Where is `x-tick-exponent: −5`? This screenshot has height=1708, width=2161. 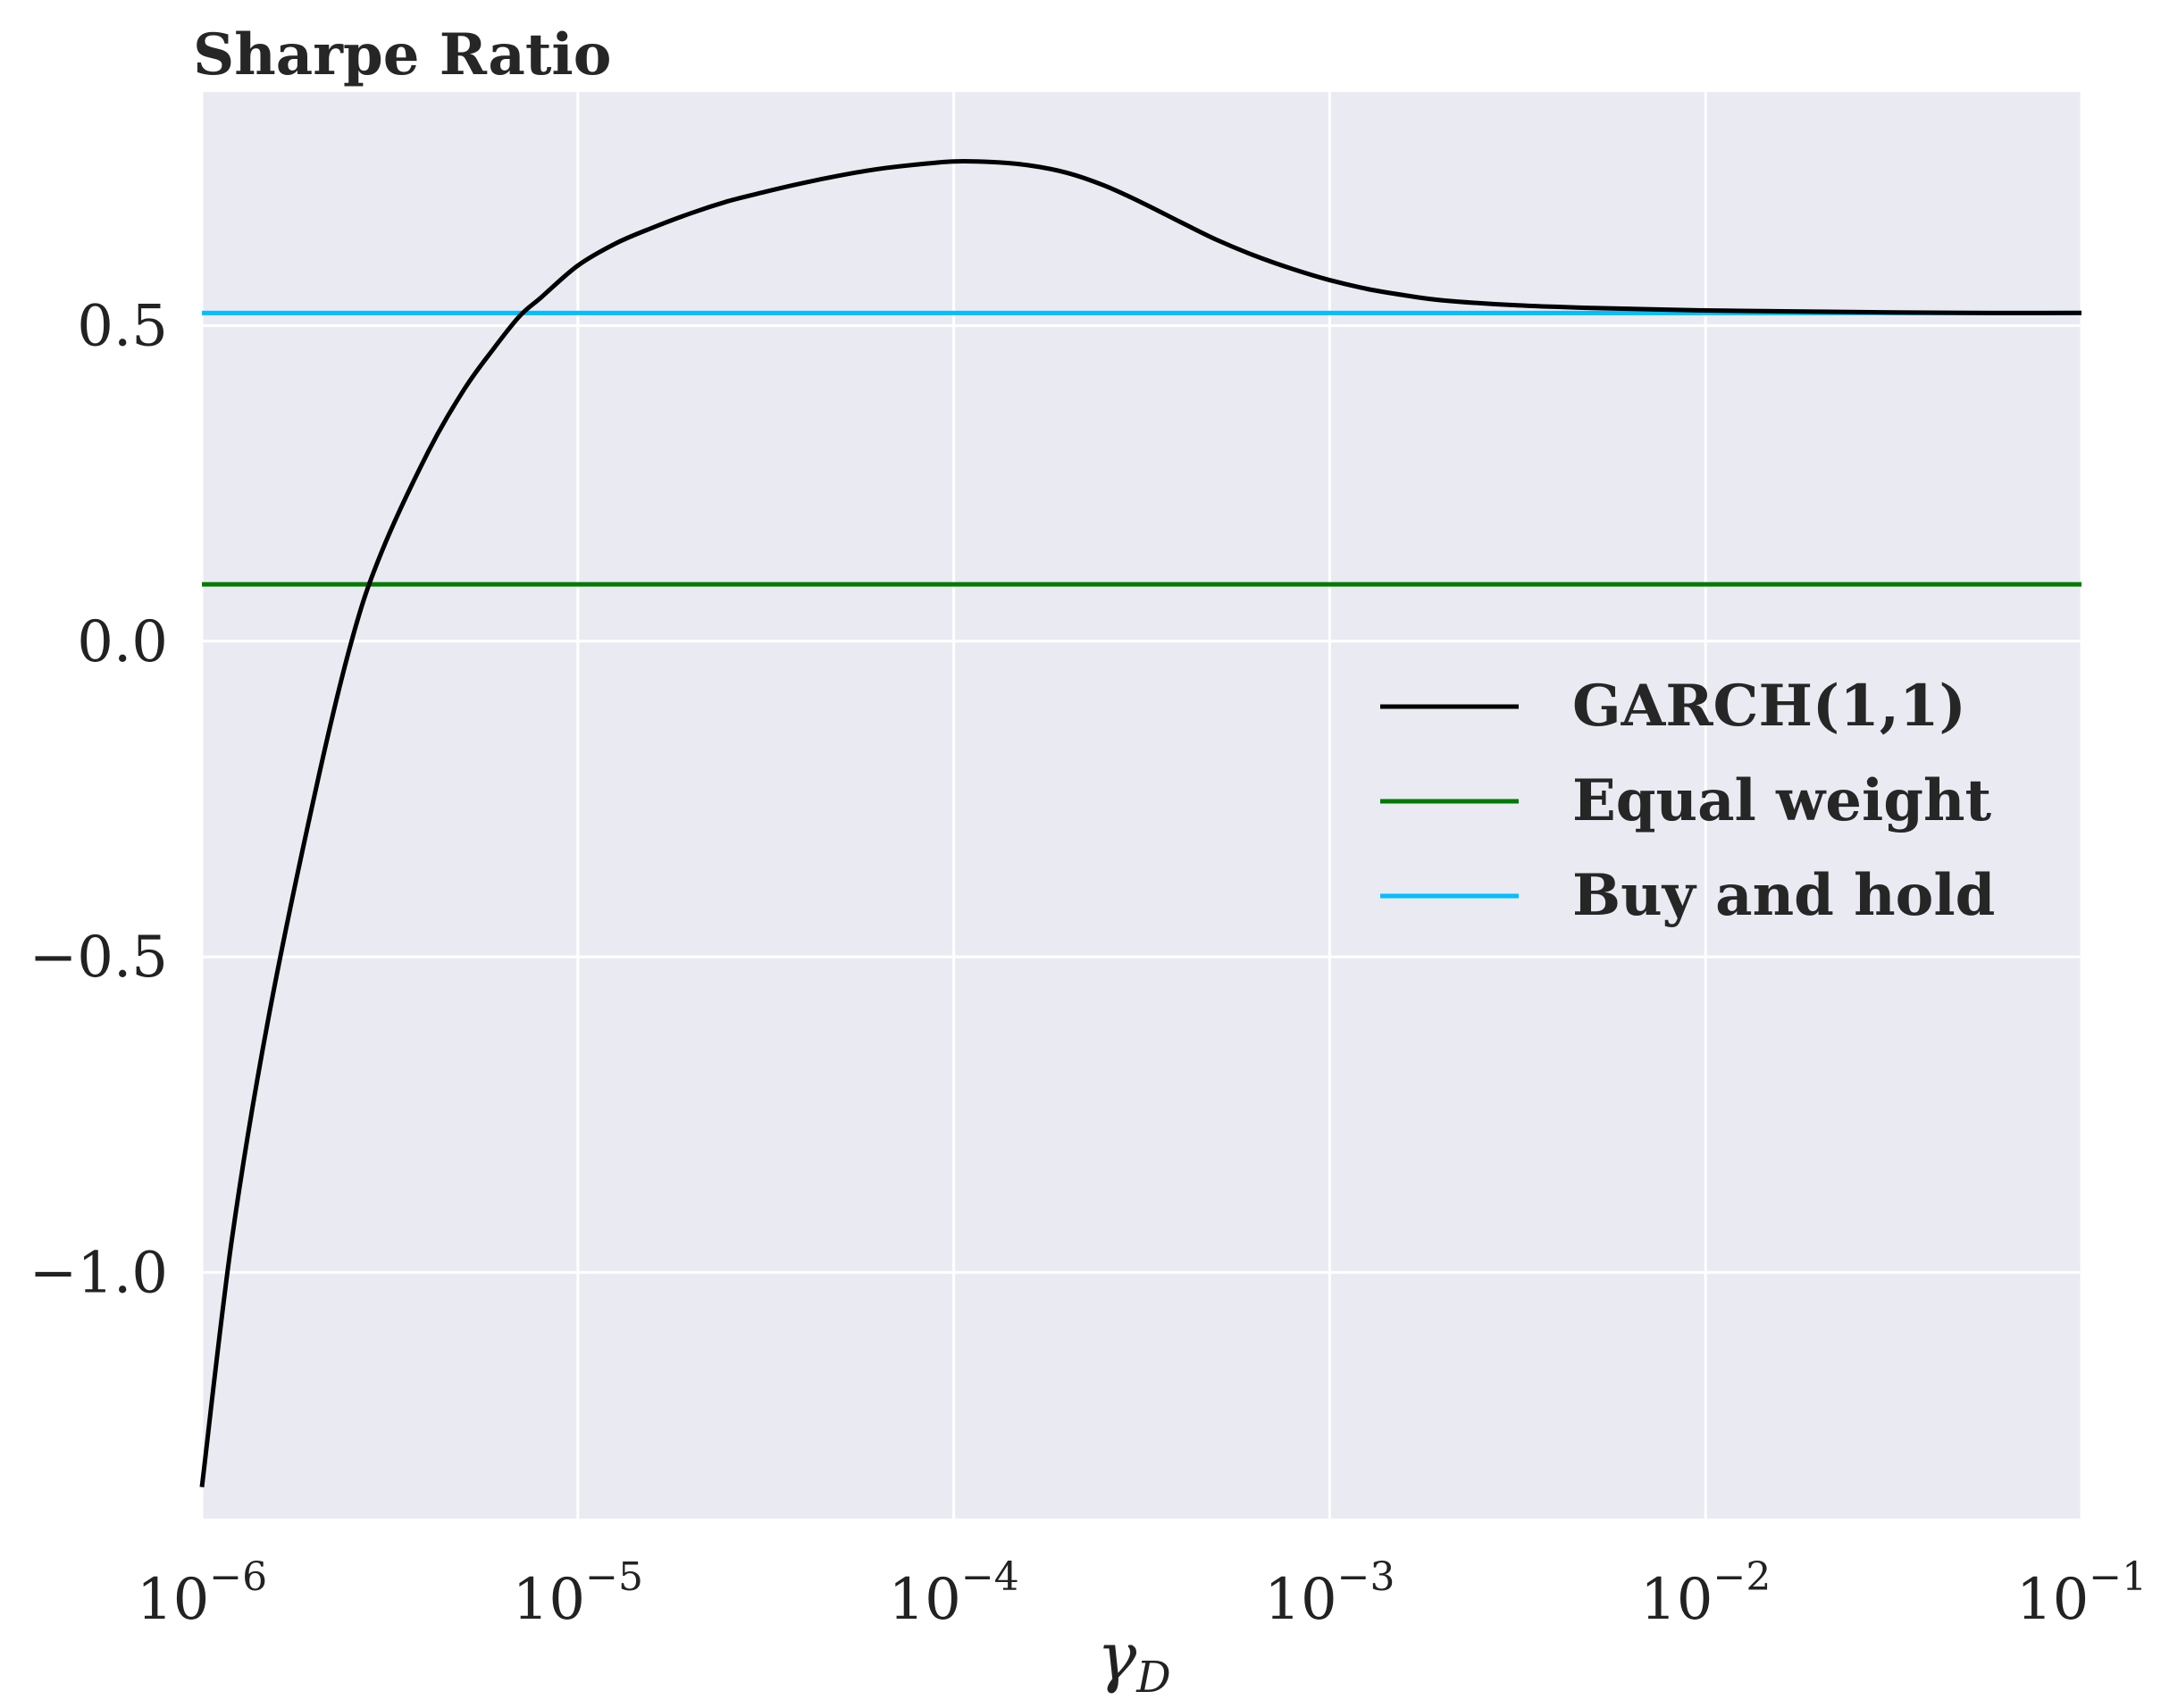
x-tick-exponent: −5 is located at coordinates (614, 1577).